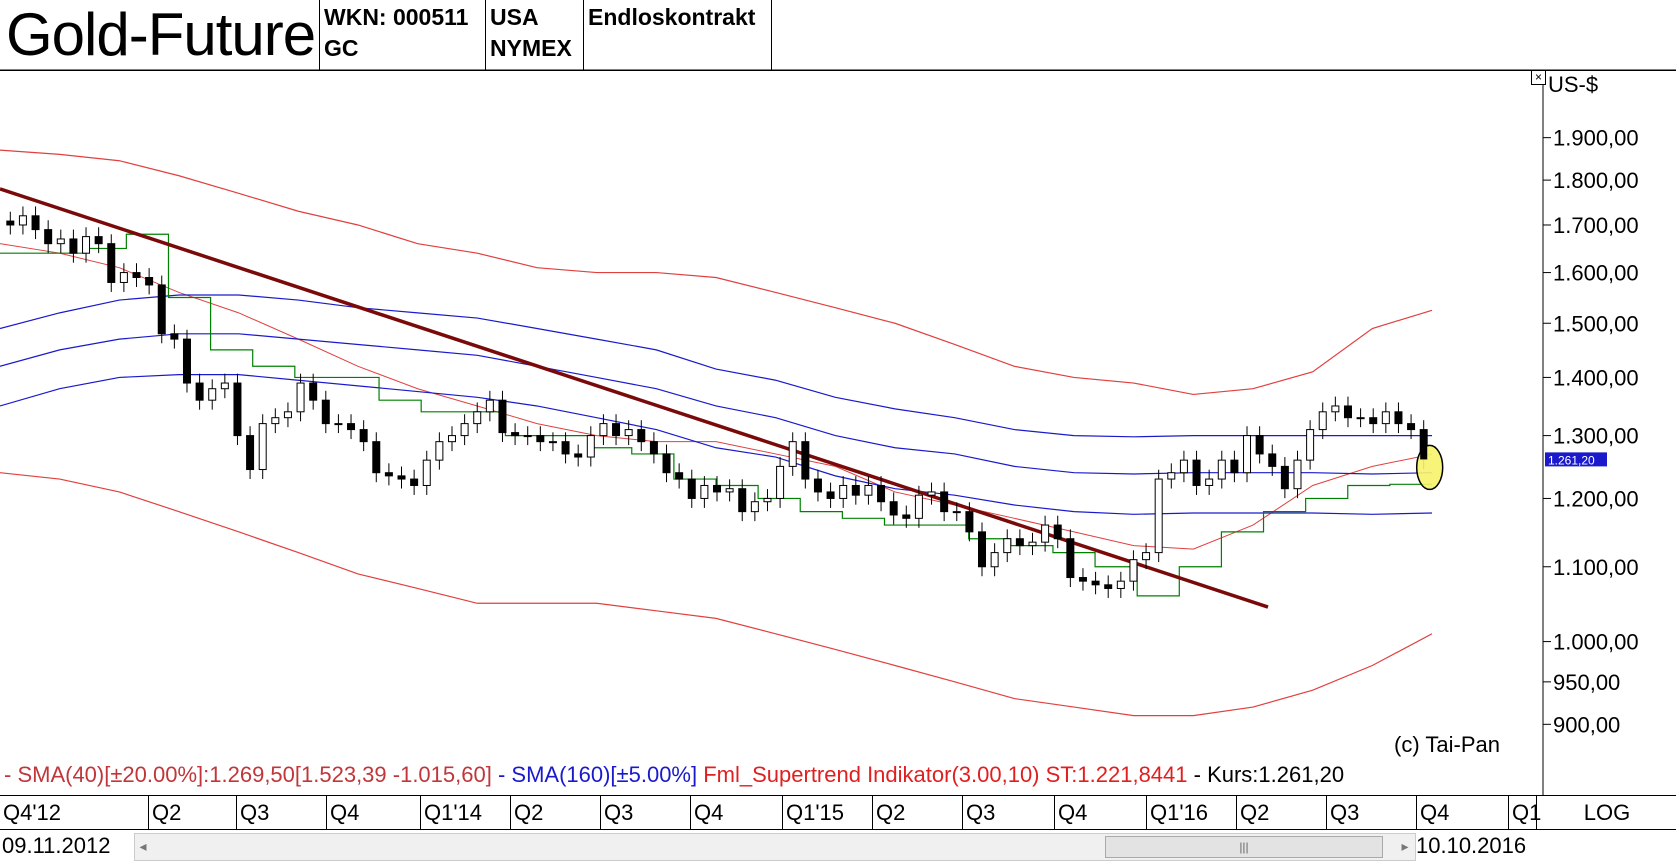 This screenshot has width=1676, height=862. Describe the element at coordinates (161, 34) in the screenshot. I see `instrument-title: Gold-Future` at that location.